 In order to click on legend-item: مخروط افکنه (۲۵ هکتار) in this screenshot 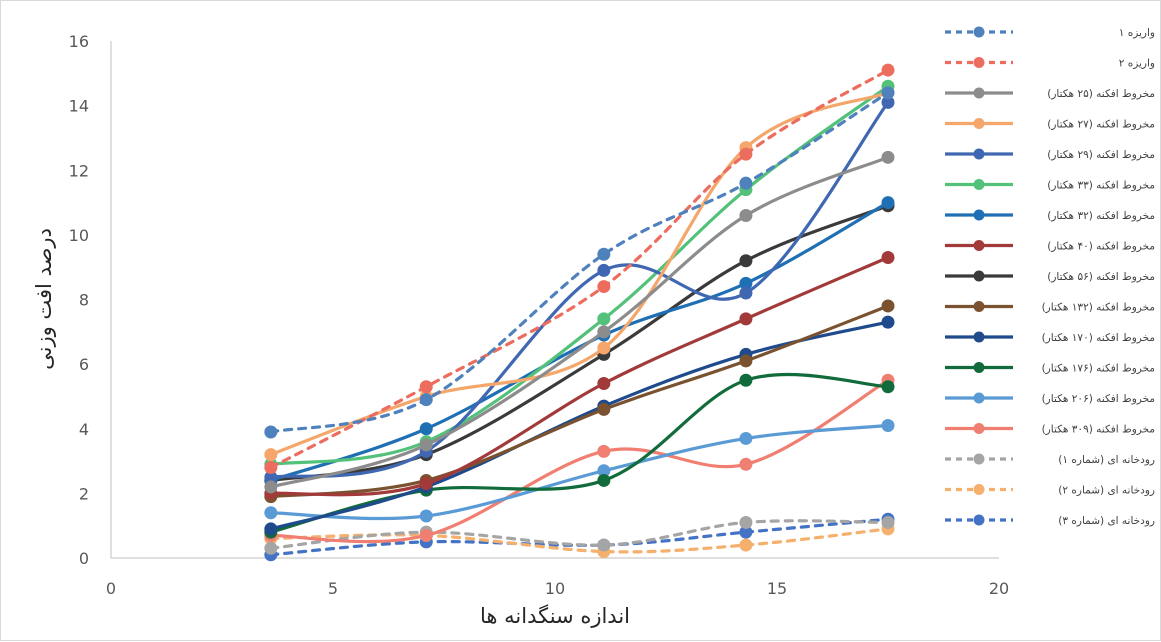, I will do `click(1050, 93)`.